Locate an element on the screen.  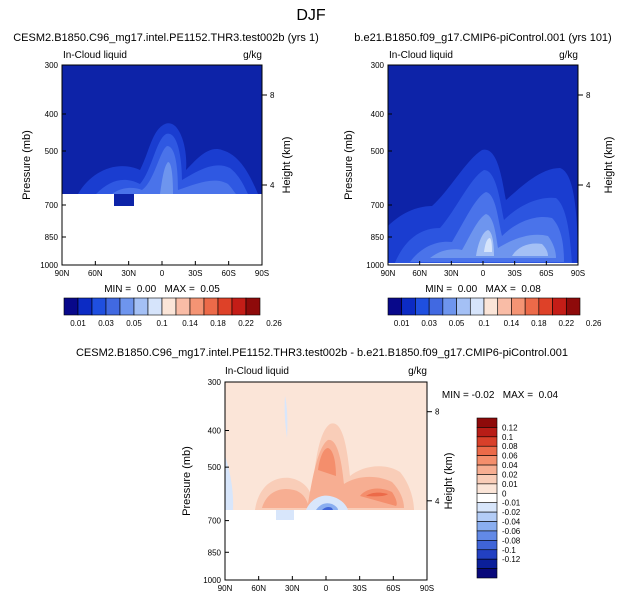
panel-1-x-tick-label: 30N is located at coordinates (128, 273).